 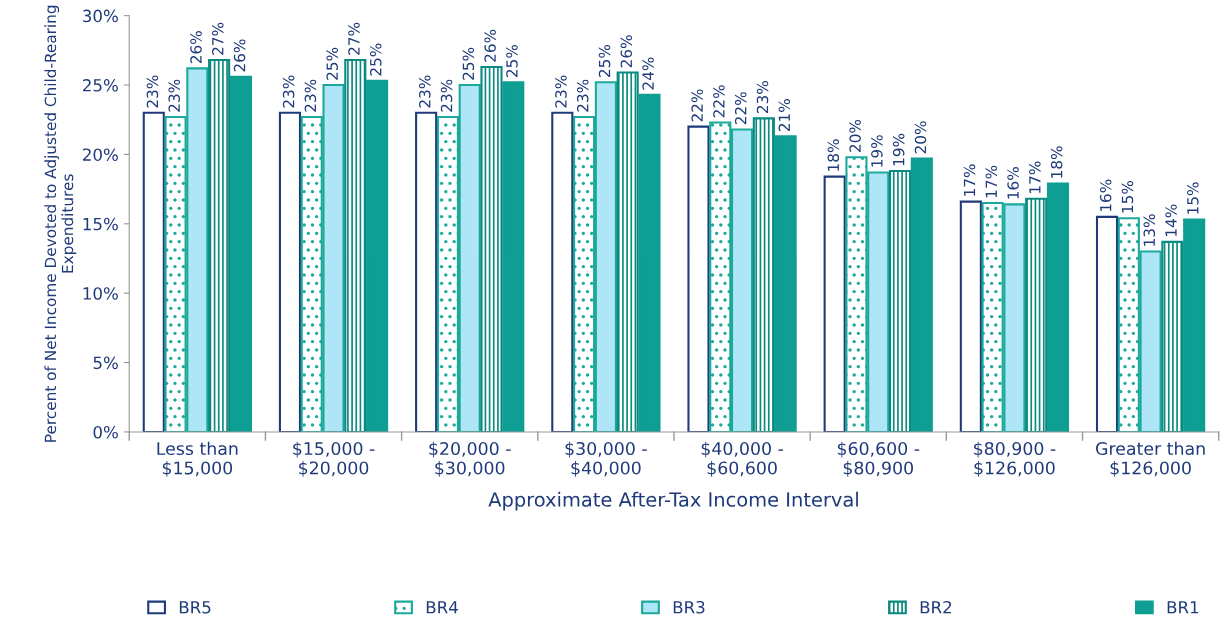 I want to click on x-tick-label: $60,600 - $80,900, so click(x=878, y=459).